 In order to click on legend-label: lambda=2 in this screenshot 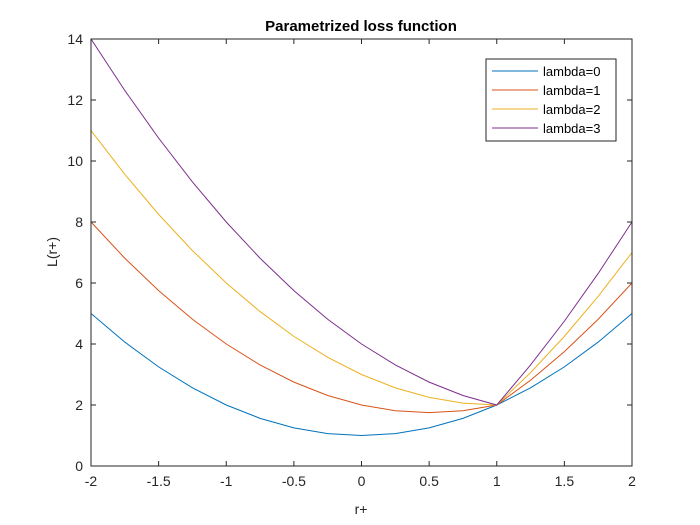, I will do `click(571, 109)`.